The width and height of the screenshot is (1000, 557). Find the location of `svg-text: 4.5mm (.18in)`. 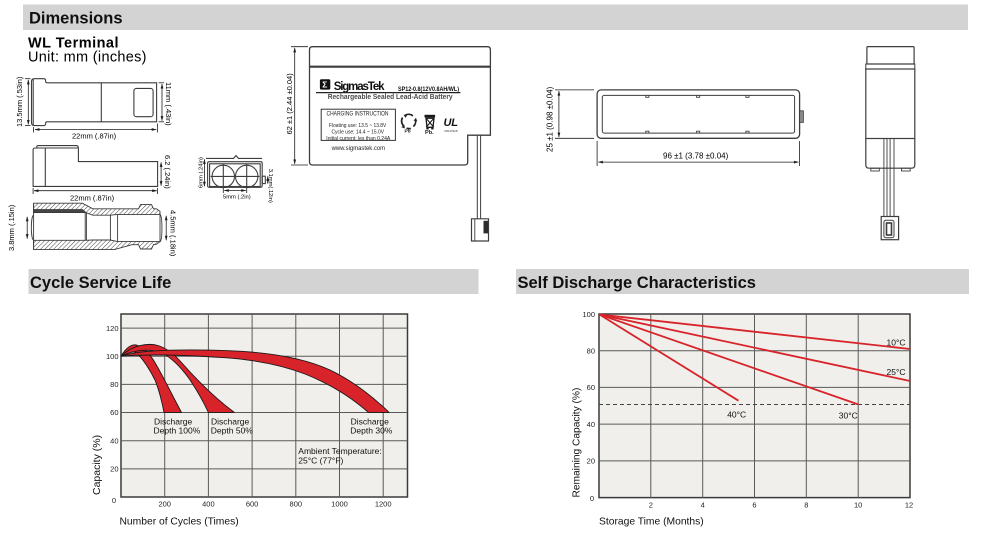

svg-text: 4.5mm (.18in) is located at coordinates (173, 233).